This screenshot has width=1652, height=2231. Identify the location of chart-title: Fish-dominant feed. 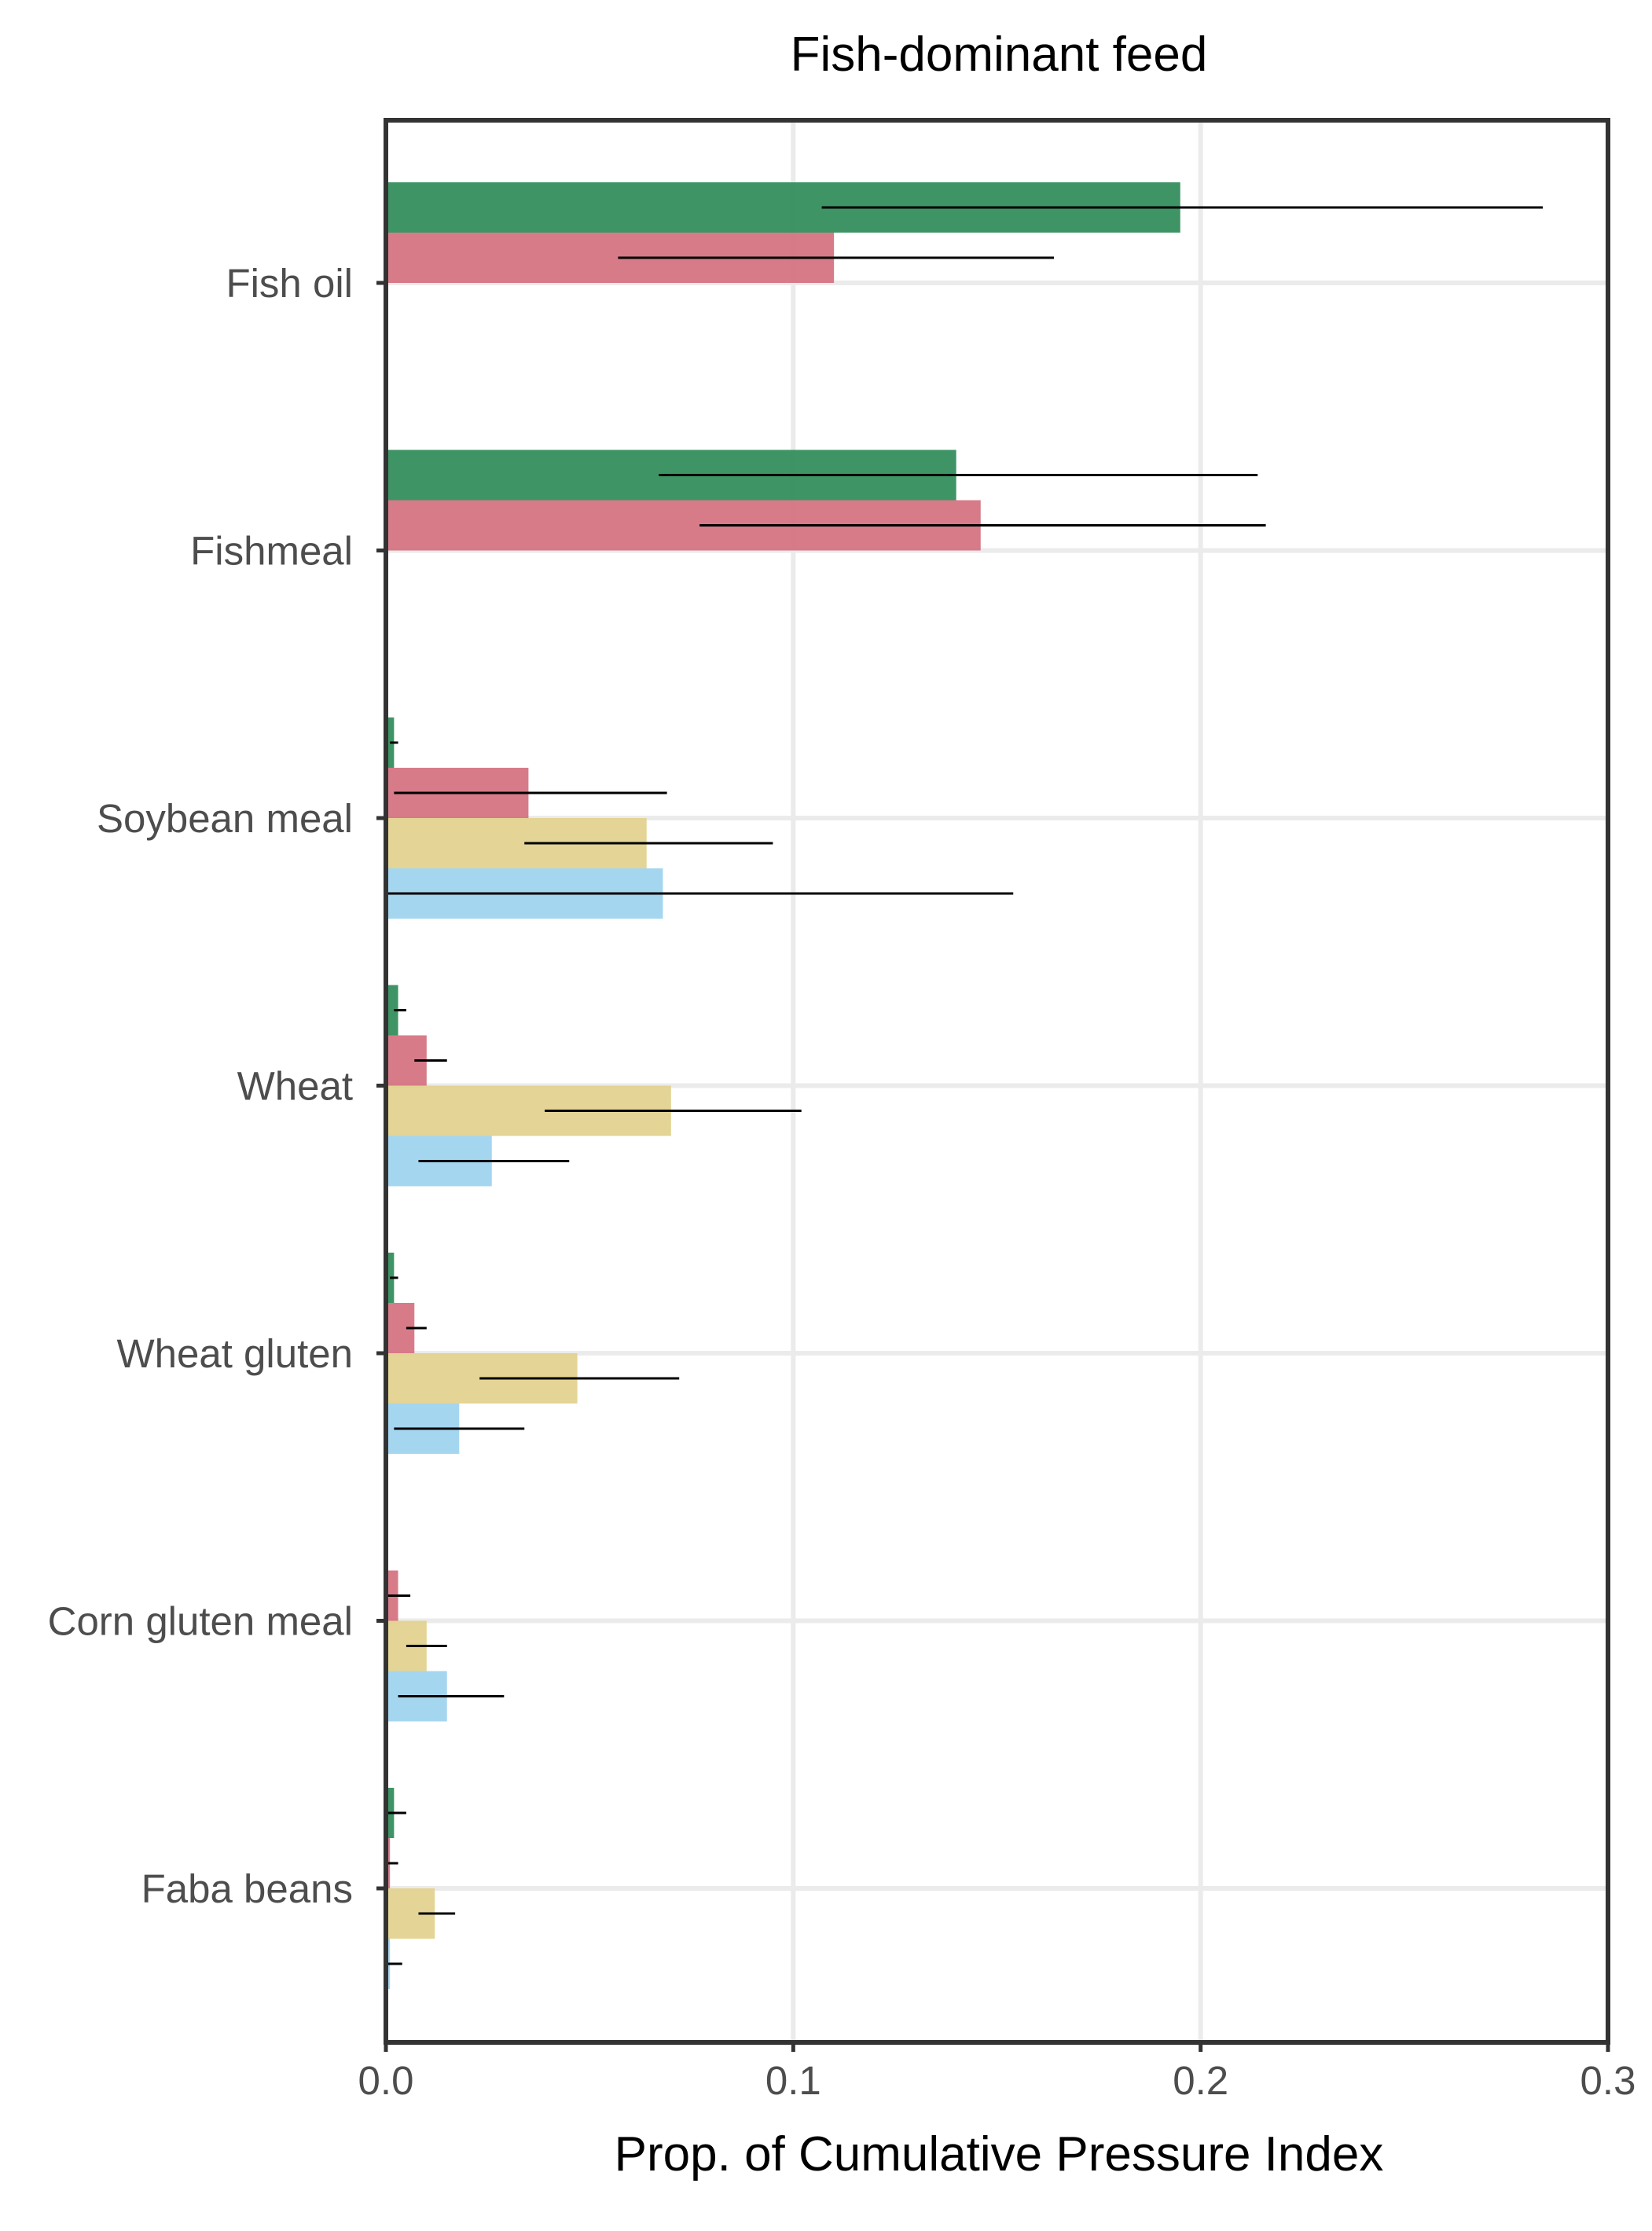
(999, 55).